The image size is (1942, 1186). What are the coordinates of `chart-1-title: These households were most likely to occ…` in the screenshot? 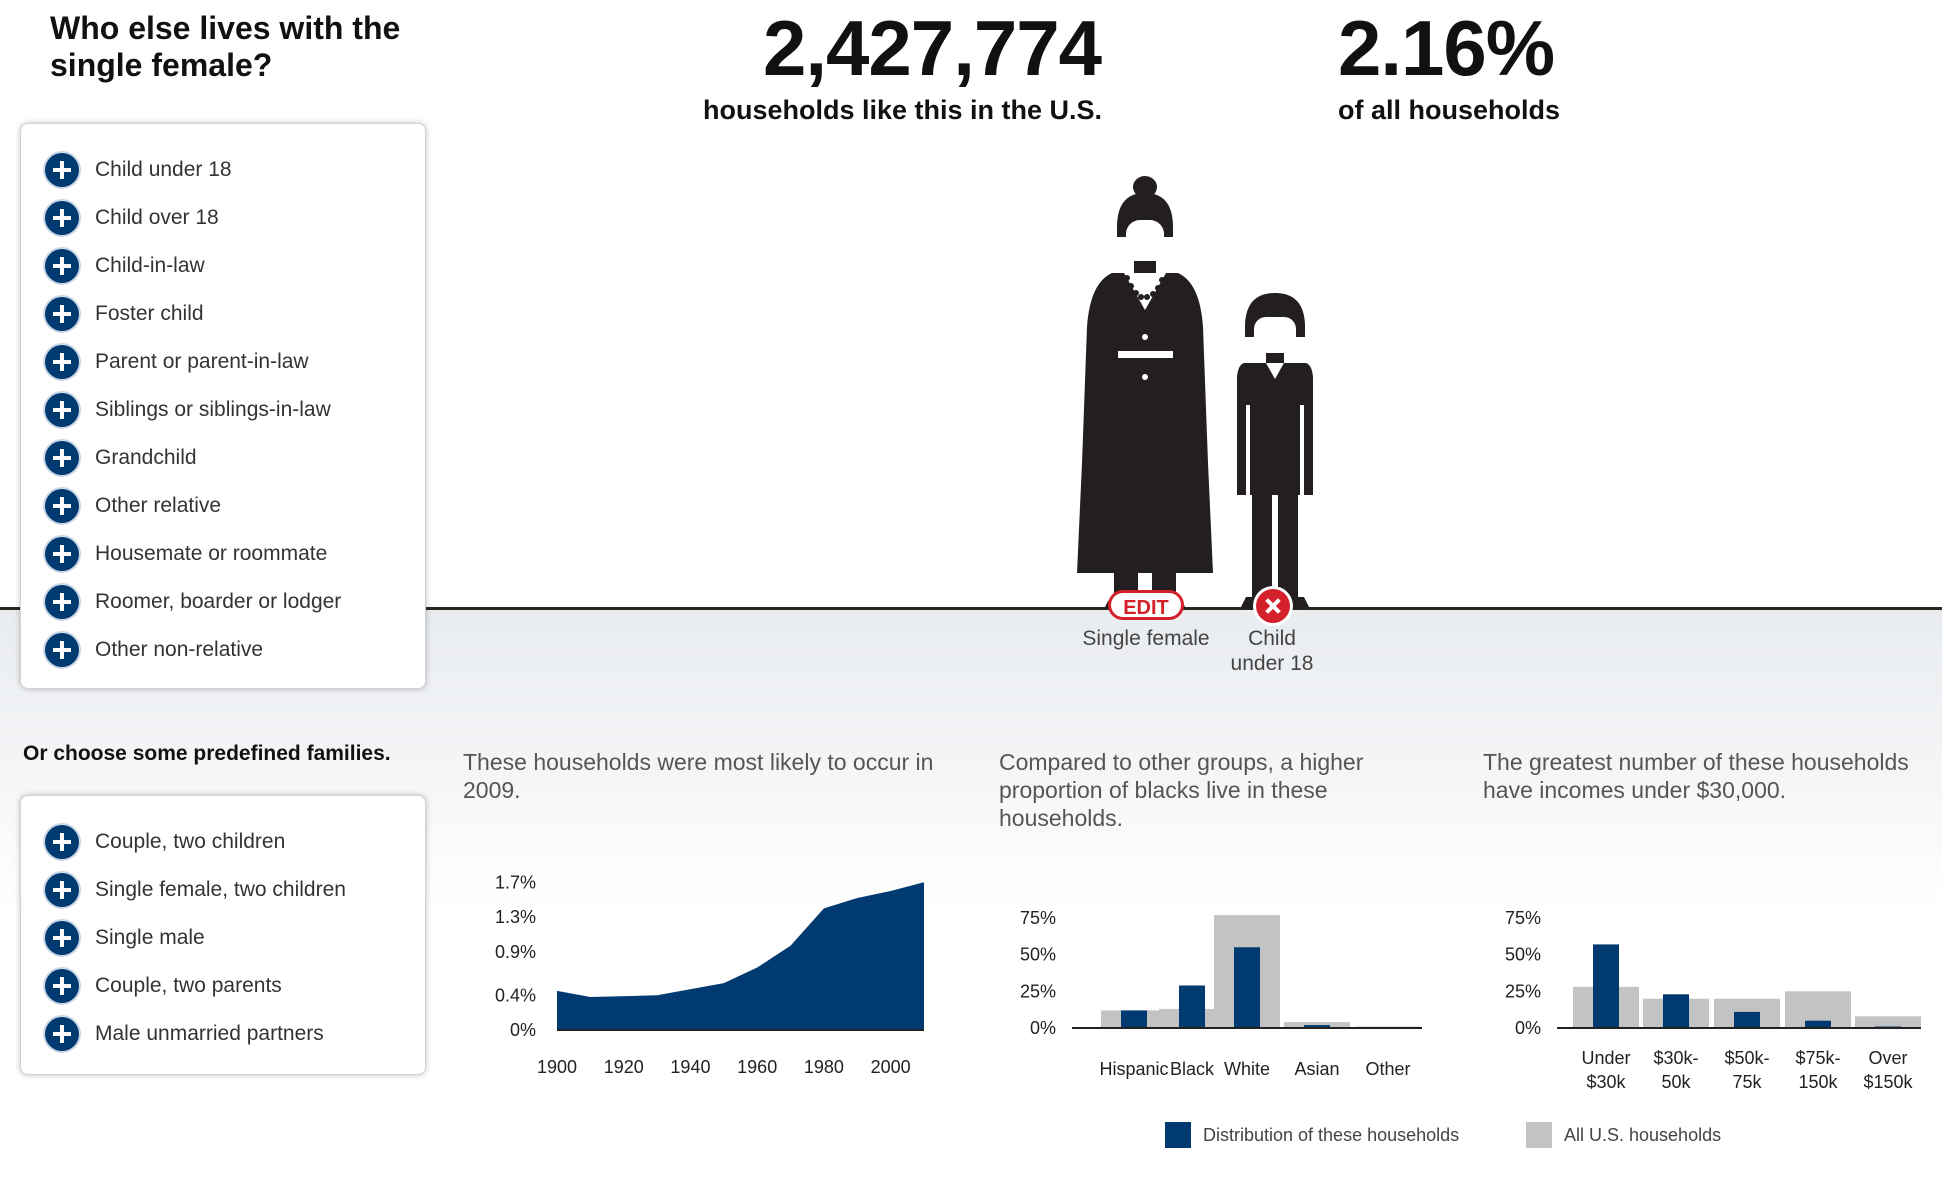 It's located at (698, 776).